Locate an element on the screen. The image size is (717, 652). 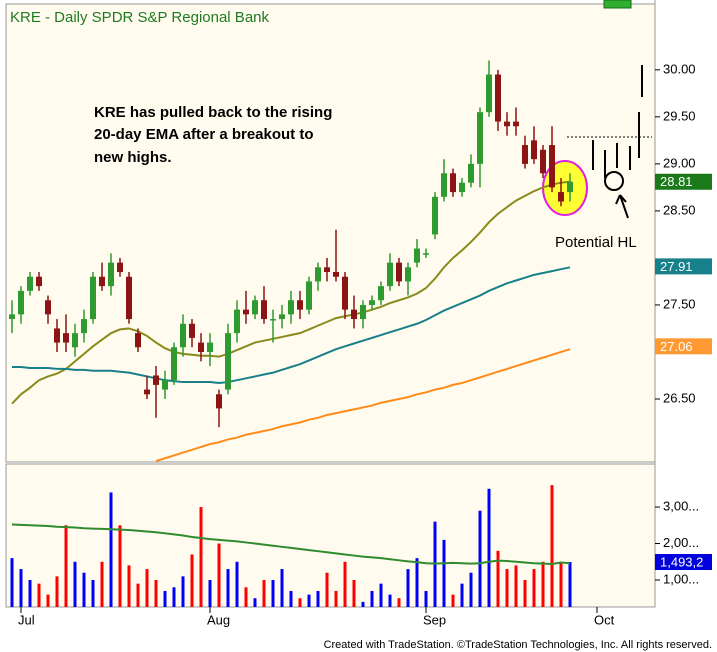
status-indicator is located at coordinates (617, 4).